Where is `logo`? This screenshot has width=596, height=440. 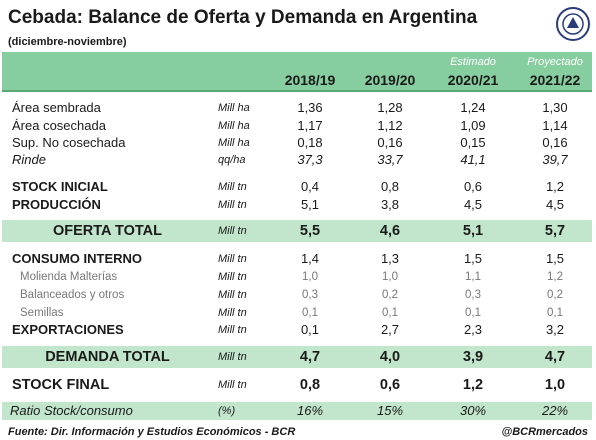
logo is located at coordinates (573, 24).